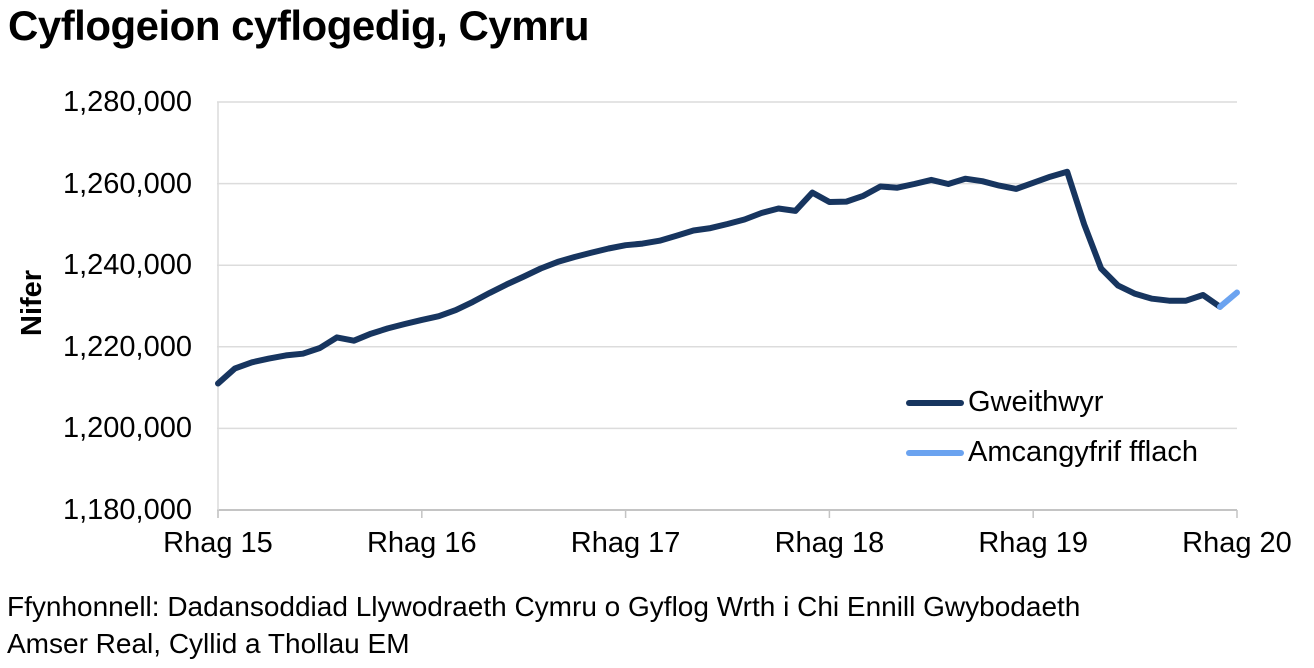  Describe the element at coordinates (1083, 452) in the screenshot. I see `legend-label: Amcangyfrif fflach` at that location.